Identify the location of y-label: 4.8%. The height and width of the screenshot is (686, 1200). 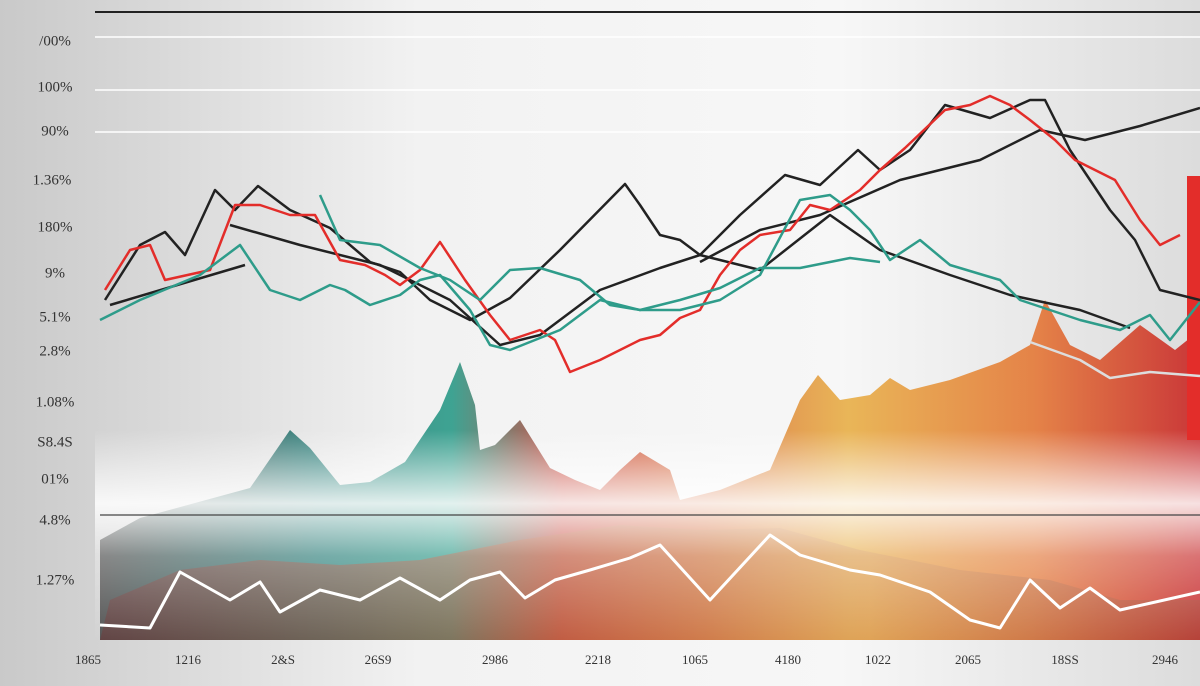
(54, 520).